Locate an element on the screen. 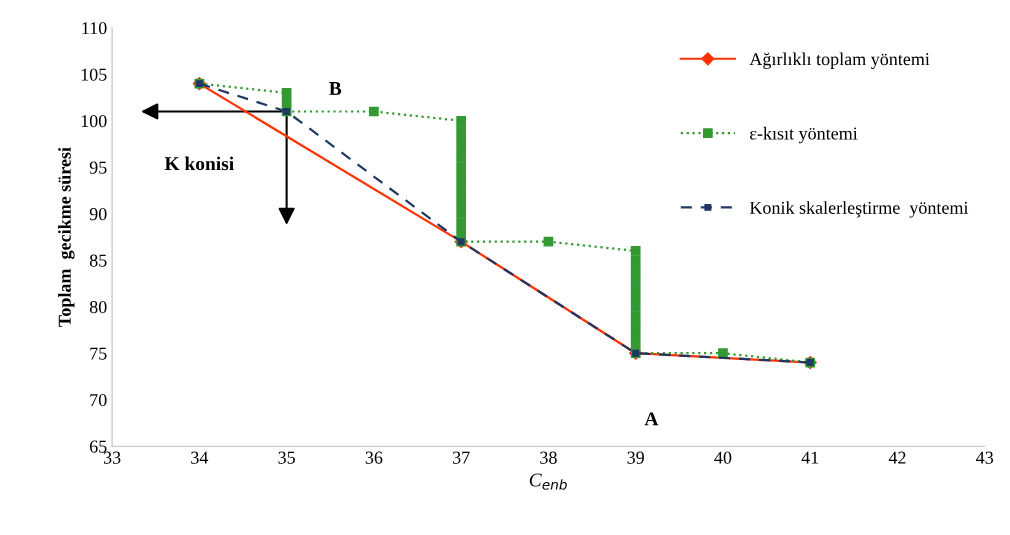 Image resolution: width=1010 pixels, height=535 pixels. x-axis-title: C$_{enb}$ is located at coordinates (548, 481).